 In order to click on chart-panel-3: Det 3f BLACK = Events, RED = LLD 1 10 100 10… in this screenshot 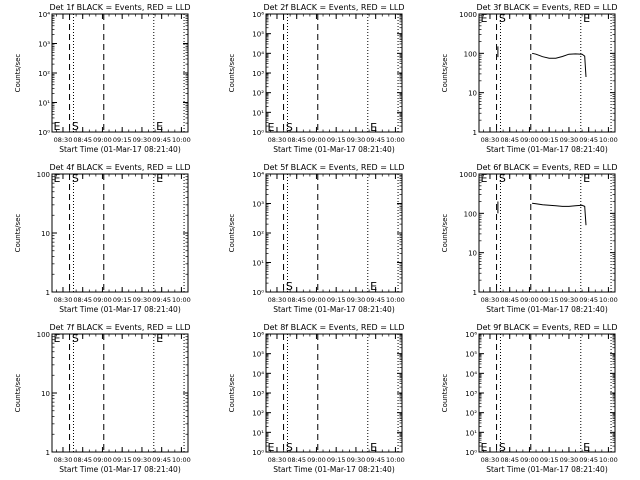, I will do `click(529, 78)`.